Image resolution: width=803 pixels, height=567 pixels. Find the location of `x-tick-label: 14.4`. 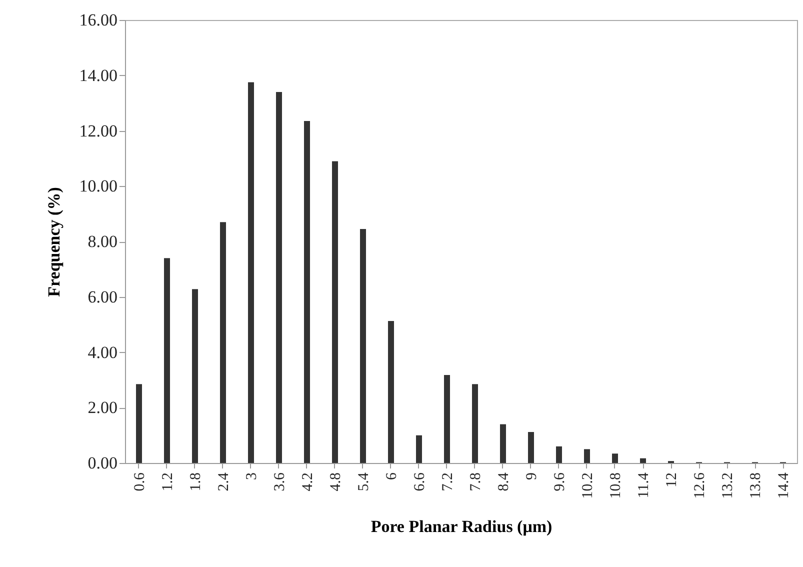

x-tick-label: 14.4 is located at coordinates (784, 485).